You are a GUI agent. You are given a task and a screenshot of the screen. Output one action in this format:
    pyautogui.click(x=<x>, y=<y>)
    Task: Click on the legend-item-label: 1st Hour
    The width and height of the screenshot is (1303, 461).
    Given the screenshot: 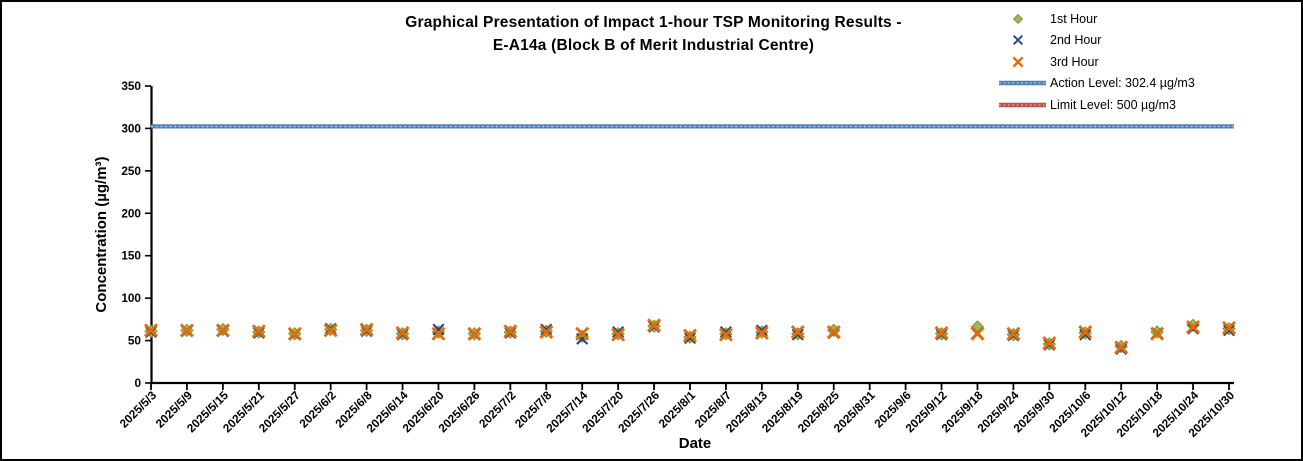 What is the action you would take?
    pyautogui.click(x=1074, y=18)
    